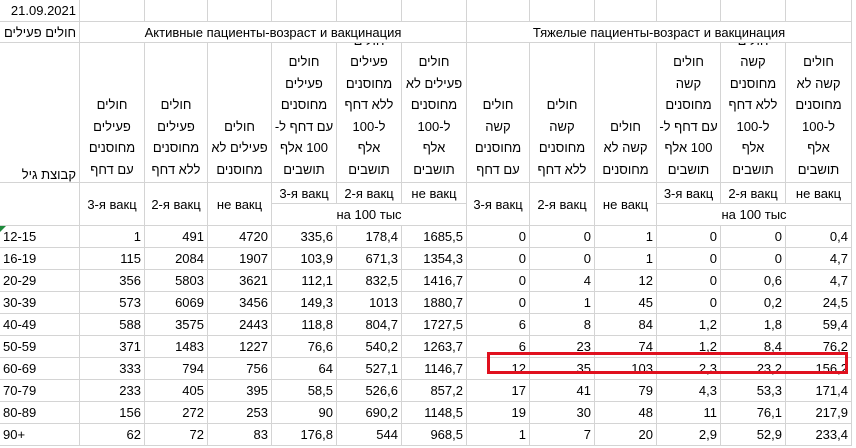  I want to click on cell-text: 176,8, so click(316, 434).